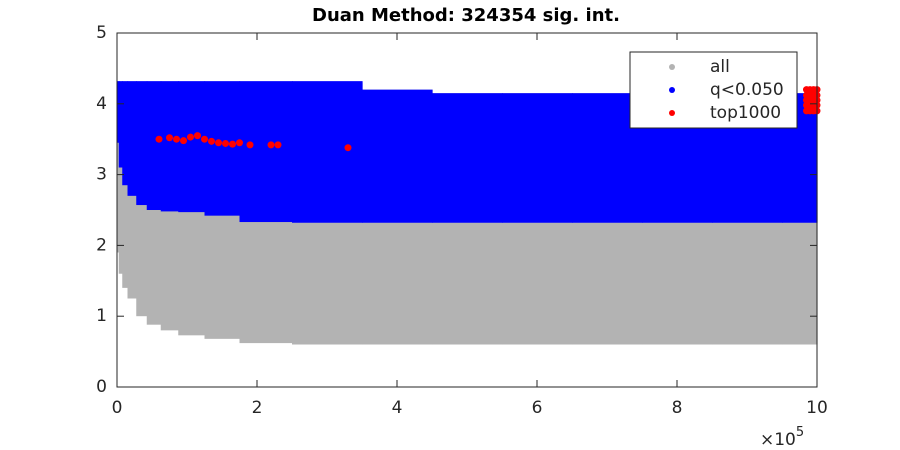 The height and width of the screenshot is (450, 900). I want to click on x-tick-label: 10, so click(817, 408).